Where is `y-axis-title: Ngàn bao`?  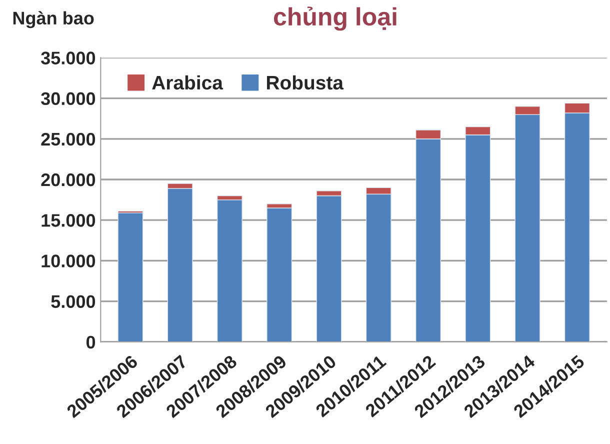 y-axis-title: Ngàn bao is located at coordinates (53, 19).